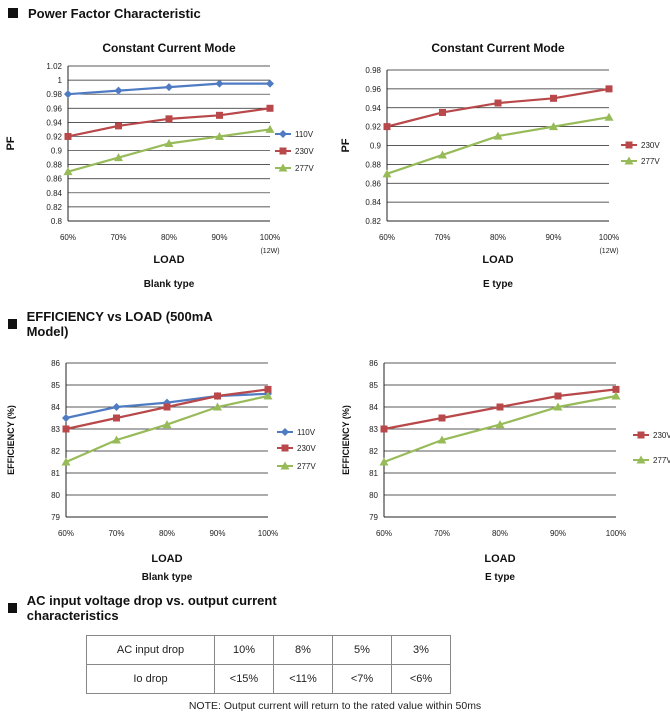  What do you see at coordinates (54, 66) in the screenshot?
I see `y-tick-label: 1.02` at bounding box center [54, 66].